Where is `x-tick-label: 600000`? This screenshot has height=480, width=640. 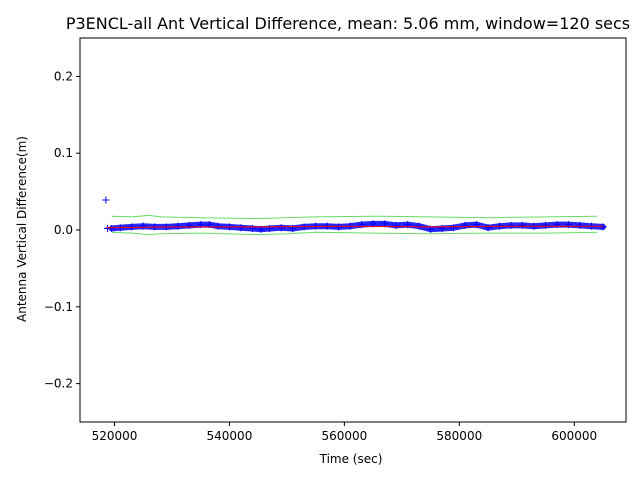 x-tick-label: 600000 is located at coordinates (574, 436).